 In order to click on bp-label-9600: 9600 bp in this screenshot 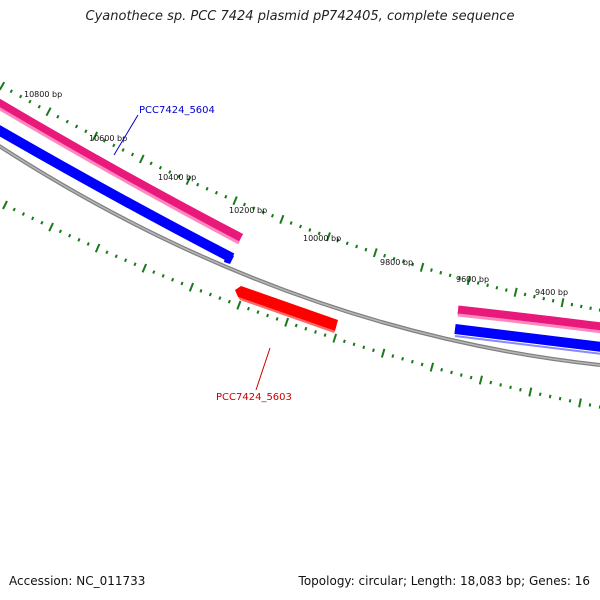, I will do `click(472, 279)`.